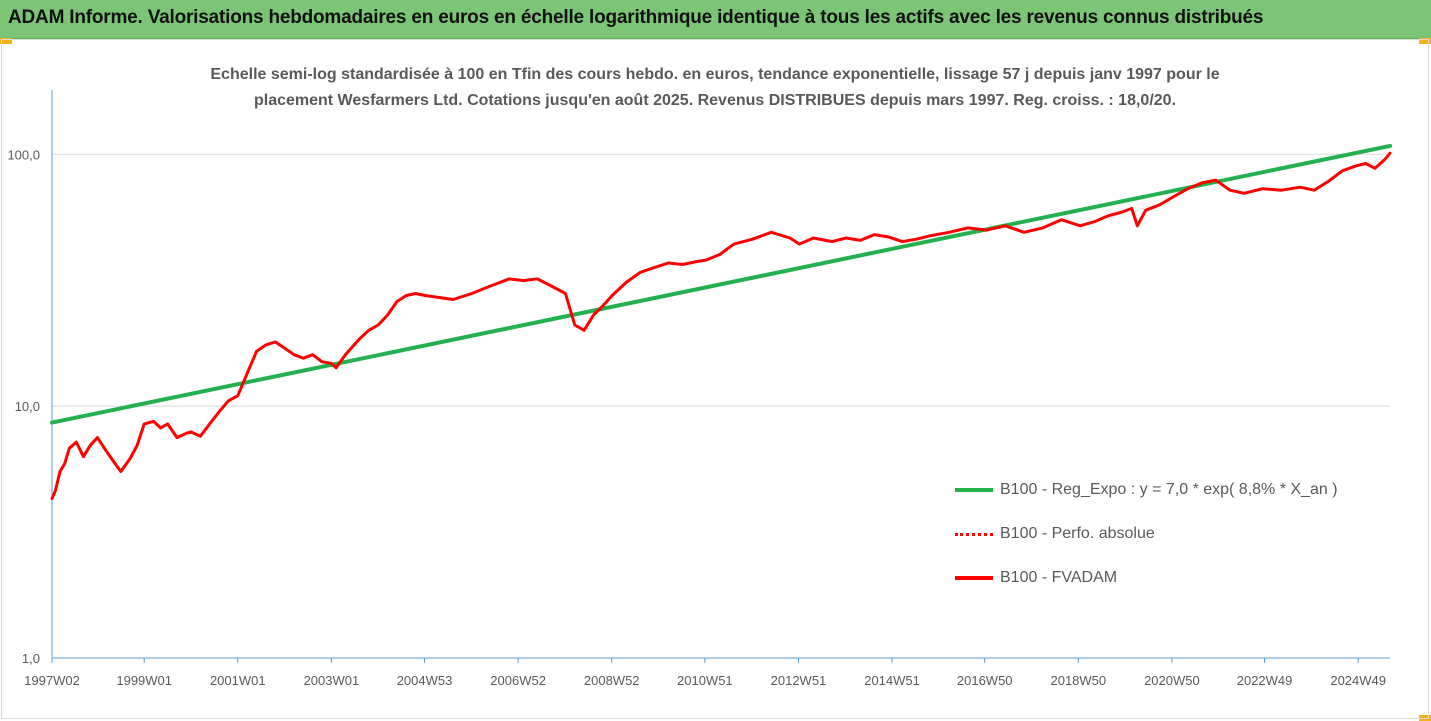 This screenshot has width=1431, height=721. What do you see at coordinates (1059, 577) in the screenshot?
I see `legend-label-fvadam: B100 - FVADAM` at bounding box center [1059, 577].